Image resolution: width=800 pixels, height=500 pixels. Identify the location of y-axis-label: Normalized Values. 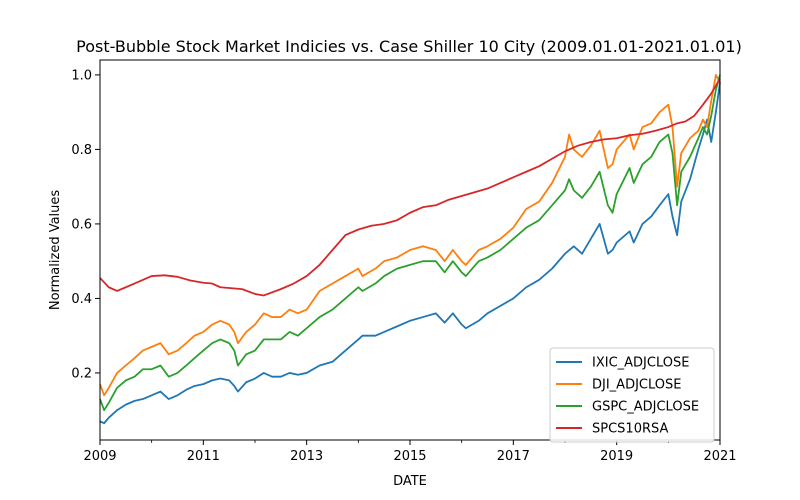
(55, 250).